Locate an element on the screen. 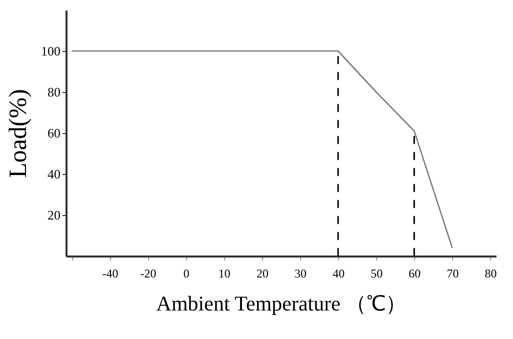  x-tick-label: 60 is located at coordinates (414, 273).